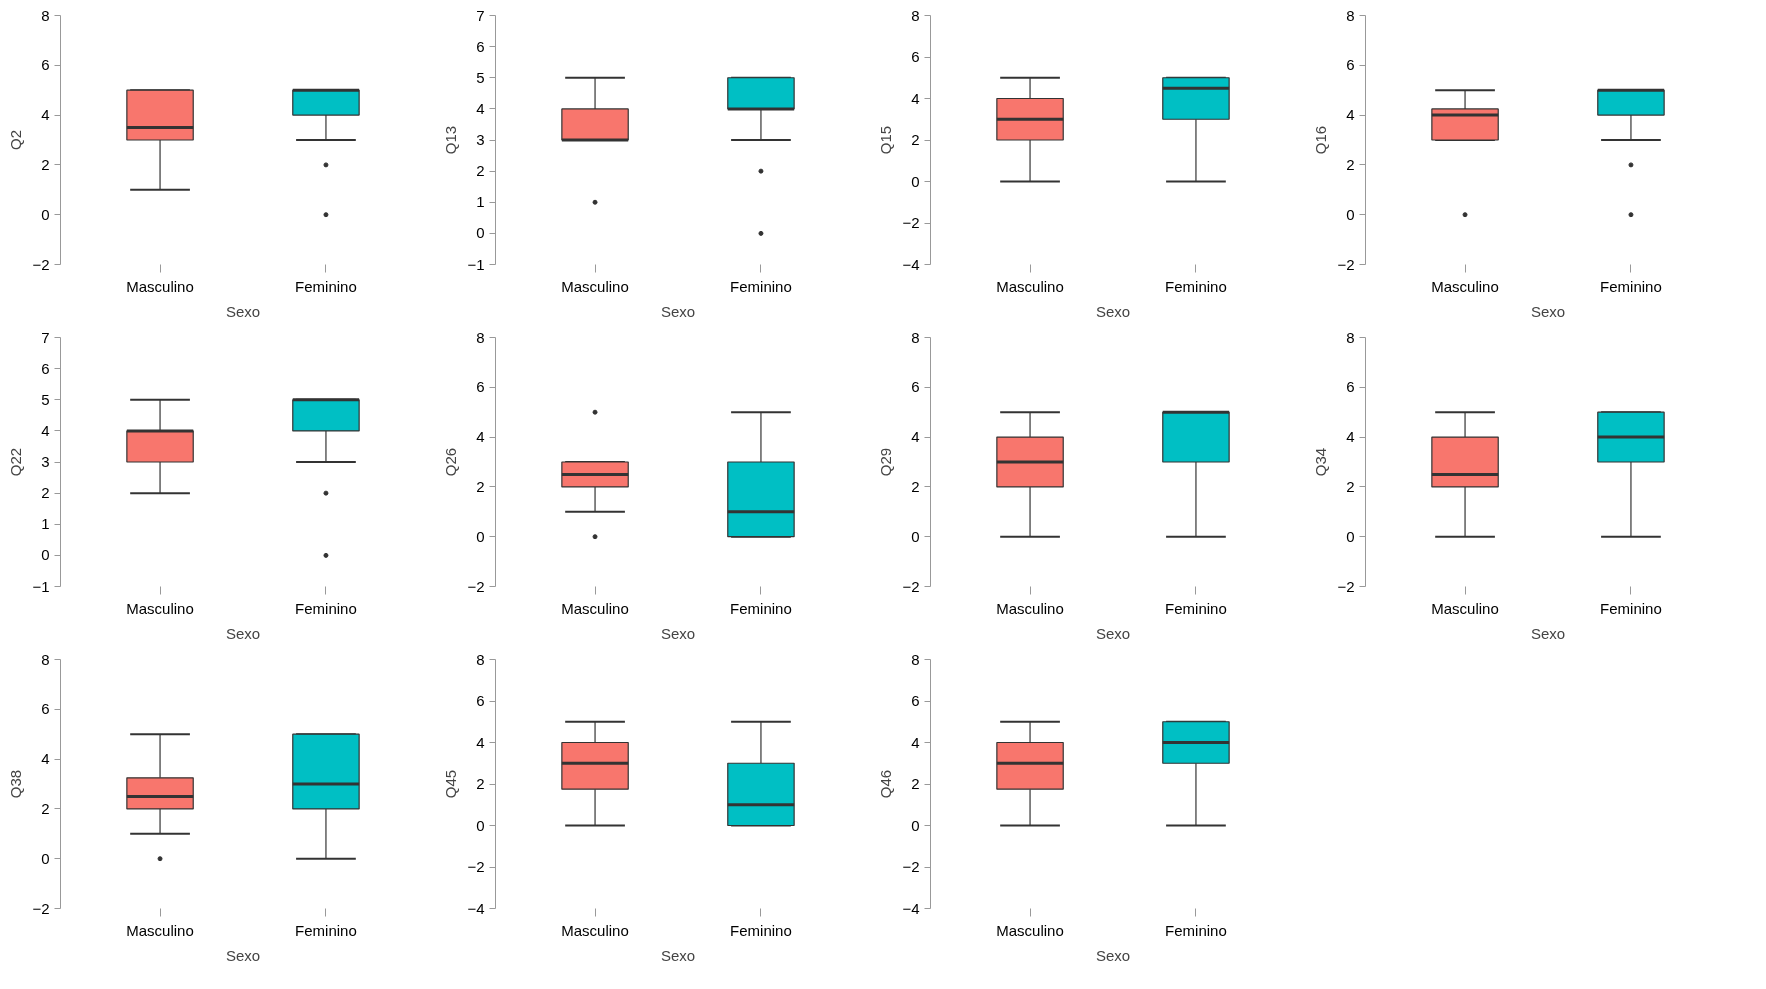 The height and width of the screenshot is (989, 1766). What do you see at coordinates (886, 784) in the screenshot?
I see `y-axis-title: Q46` at bounding box center [886, 784].